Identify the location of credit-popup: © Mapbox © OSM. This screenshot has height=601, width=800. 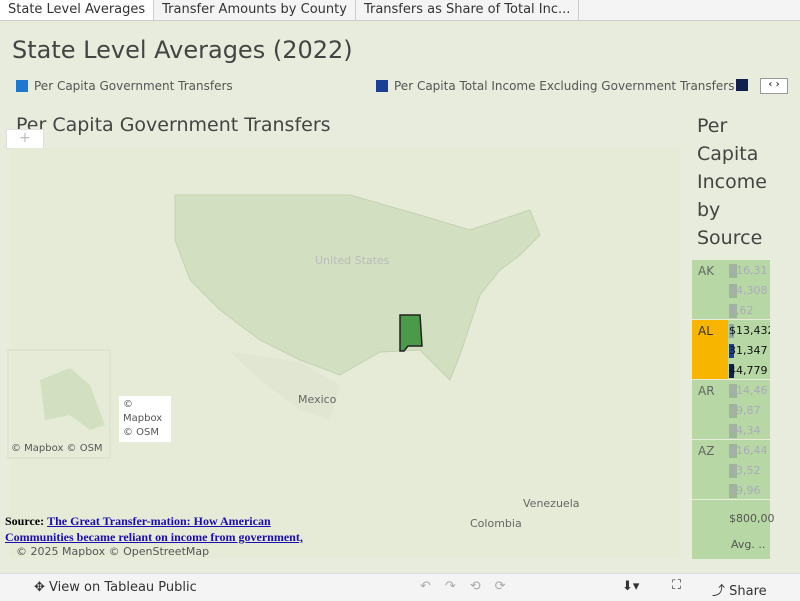
(145, 419).